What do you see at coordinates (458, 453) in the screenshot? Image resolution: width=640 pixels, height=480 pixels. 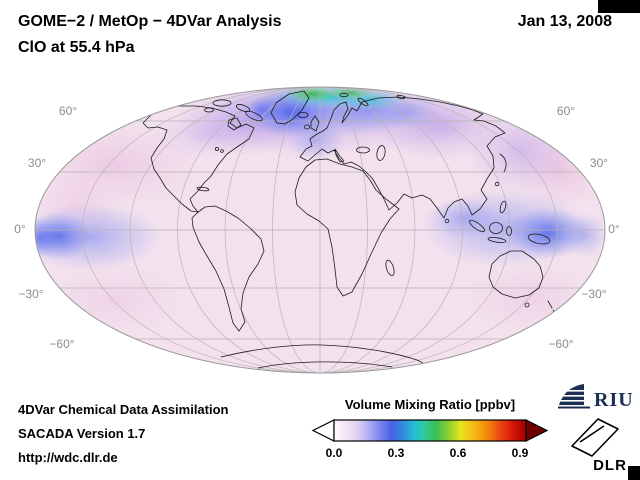 I see `colorbar-tick-2: 0.6` at bounding box center [458, 453].